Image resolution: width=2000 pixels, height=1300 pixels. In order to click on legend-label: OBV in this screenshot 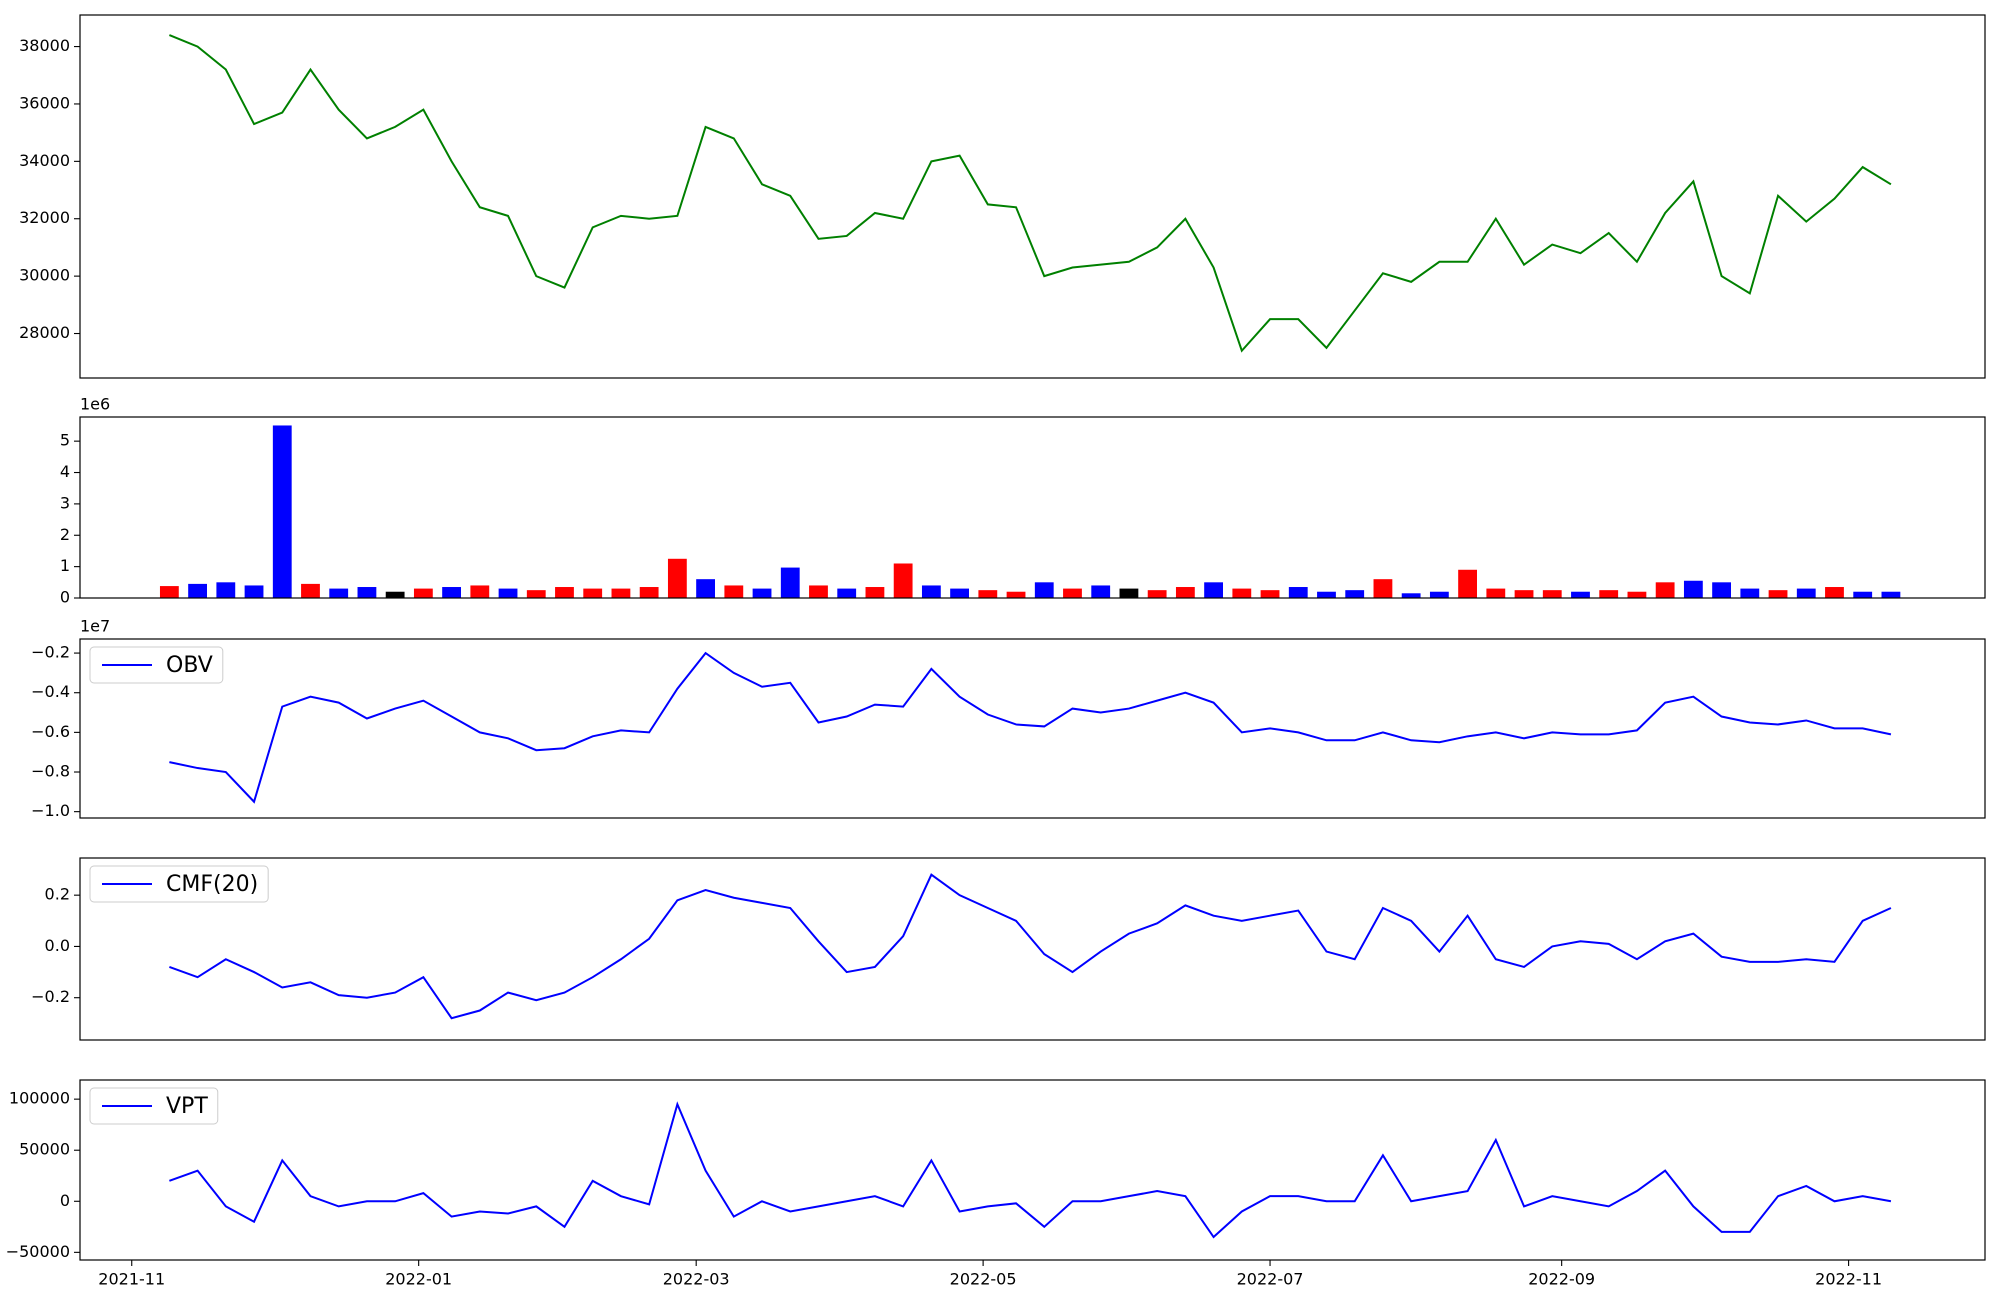, I will do `click(189, 665)`.